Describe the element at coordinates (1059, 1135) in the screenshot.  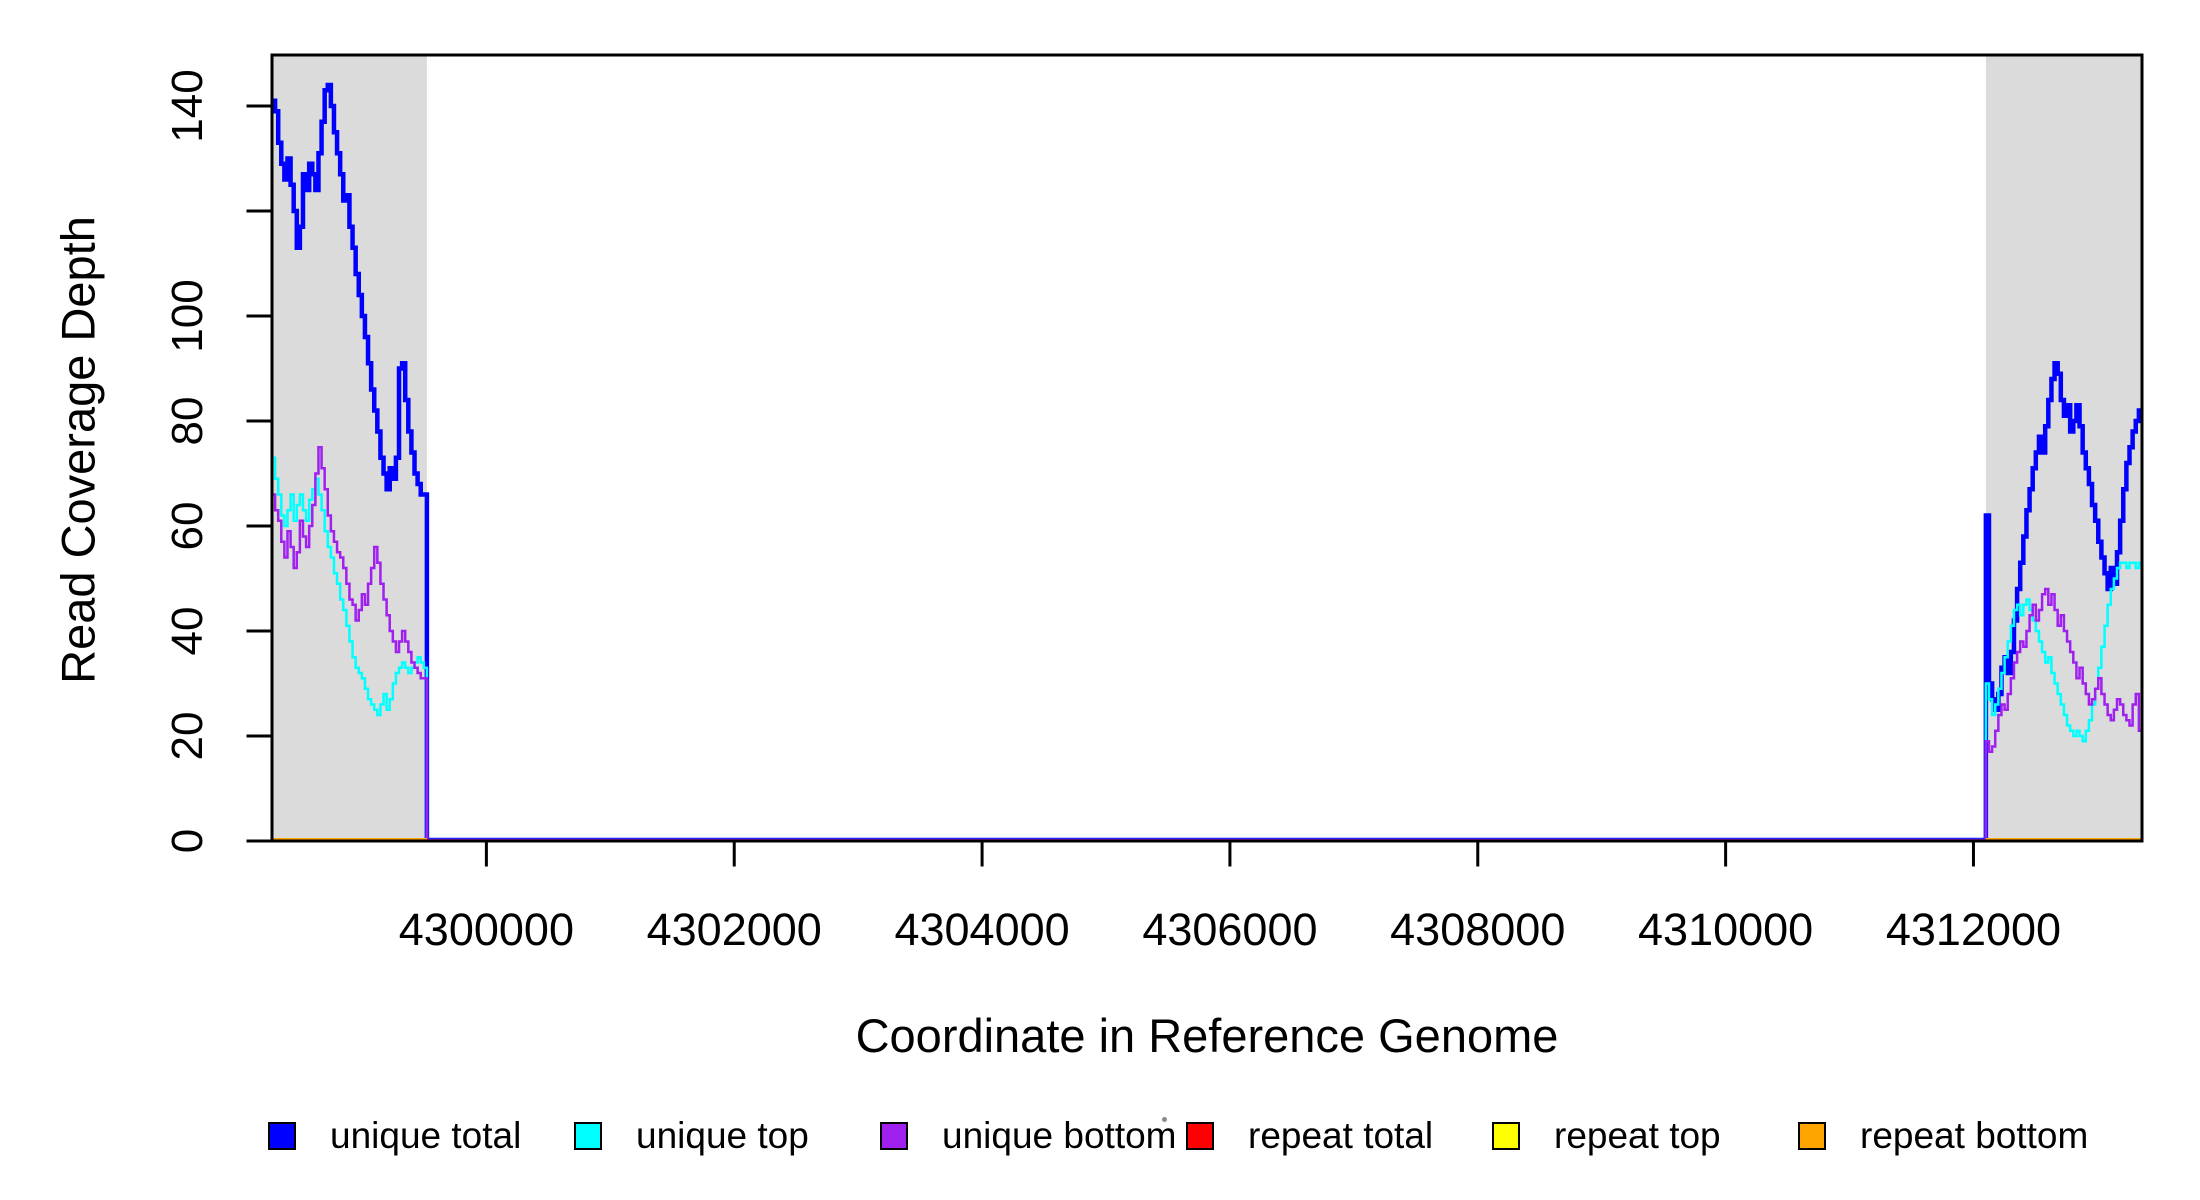
I see `legend-label: unique bottom` at that location.